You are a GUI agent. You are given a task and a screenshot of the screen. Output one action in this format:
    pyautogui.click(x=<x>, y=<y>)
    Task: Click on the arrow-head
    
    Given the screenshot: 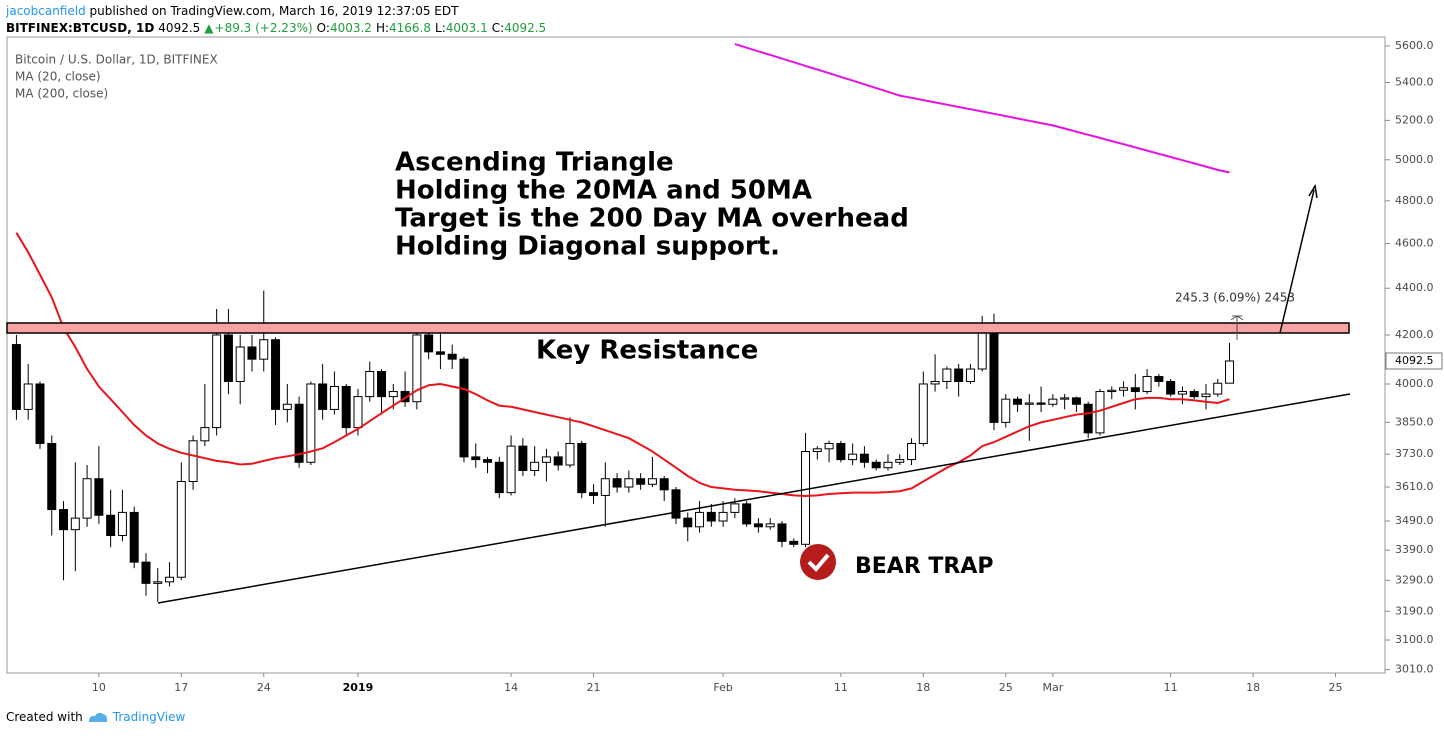 What is the action you would take?
    pyautogui.click(x=1313, y=191)
    